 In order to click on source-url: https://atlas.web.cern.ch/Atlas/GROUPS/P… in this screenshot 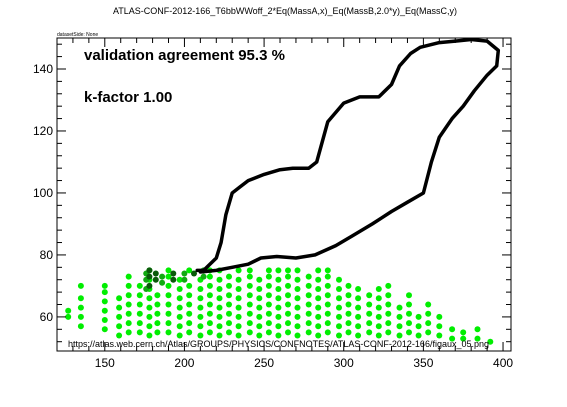, I will do `click(278, 344)`.